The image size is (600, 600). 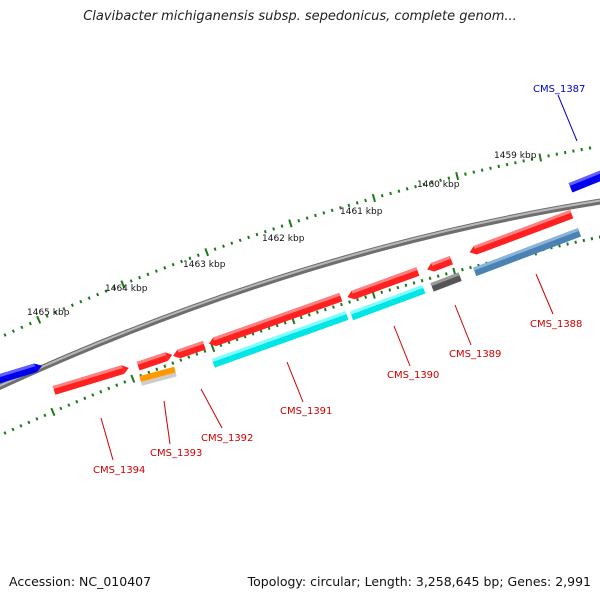 I want to click on gene-cms-1389-rev, so click(x=446, y=282).